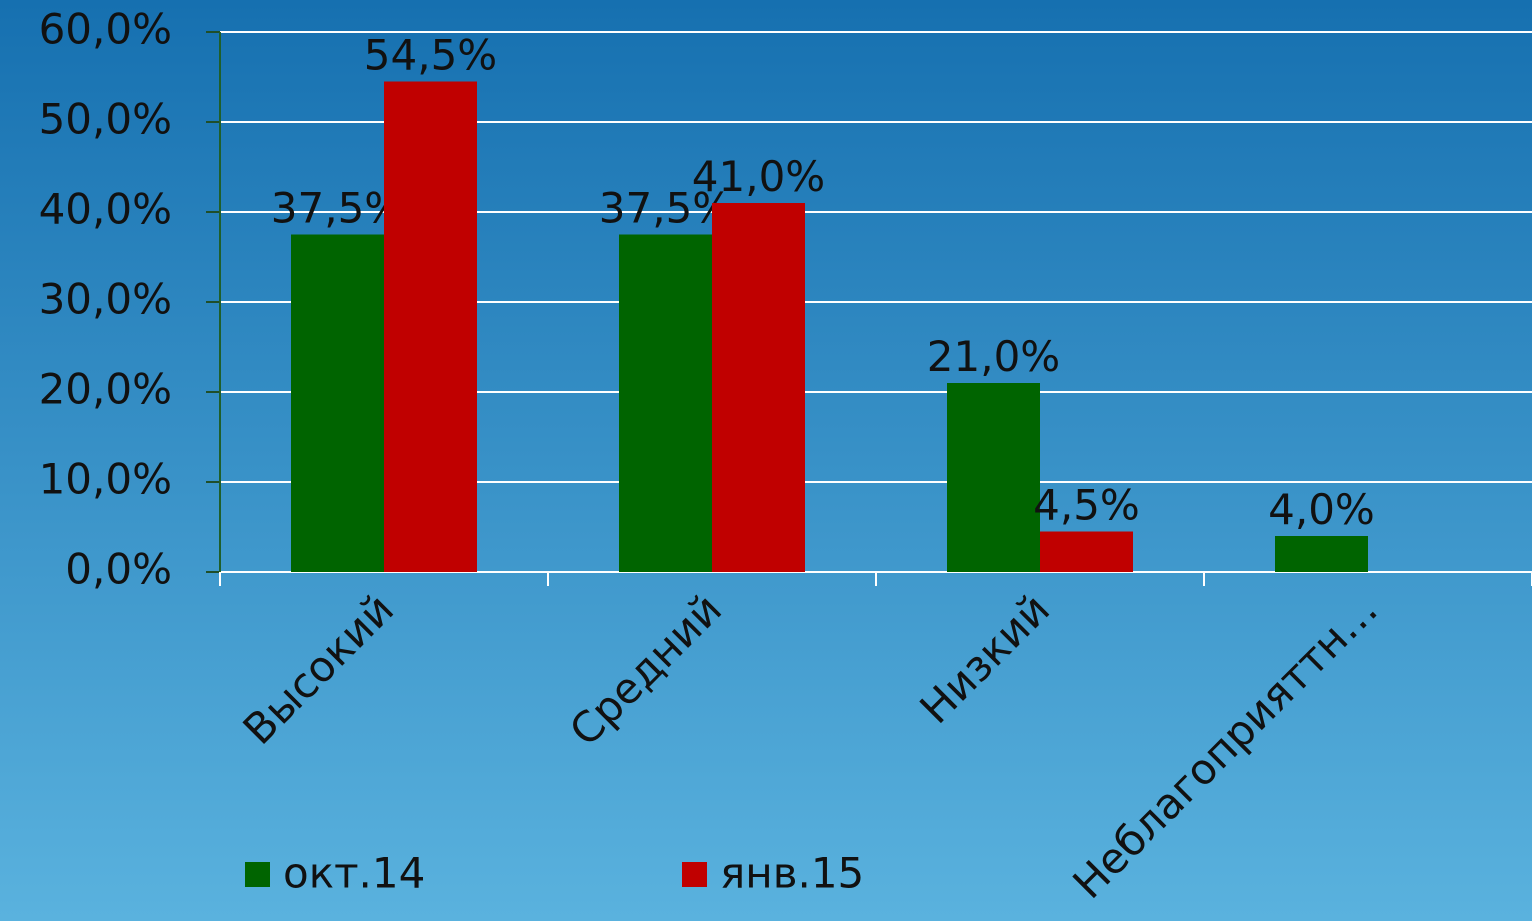 This screenshot has height=921, width=1532. What do you see at coordinates (118, 569) in the screenshot?
I see `y-tick-label: 0,0%` at bounding box center [118, 569].